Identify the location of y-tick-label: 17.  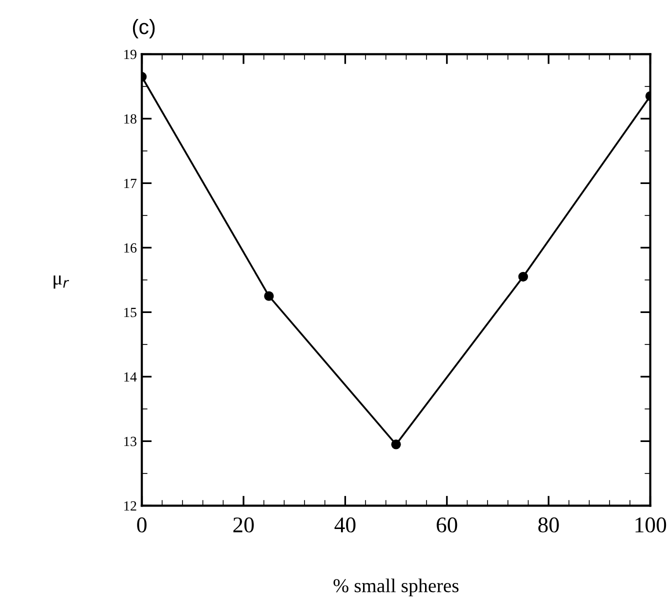
(130, 183).